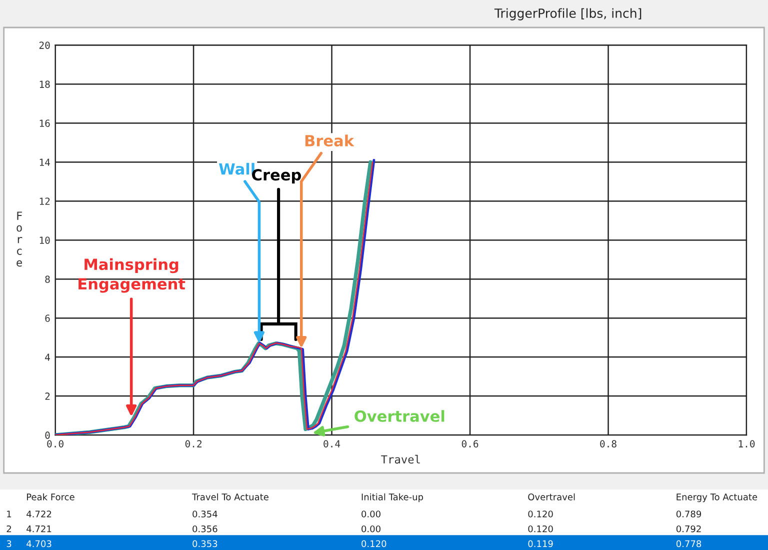 Image resolution: width=768 pixels, height=550 pixels. I want to click on text: Initial Take-up, so click(393, 497).